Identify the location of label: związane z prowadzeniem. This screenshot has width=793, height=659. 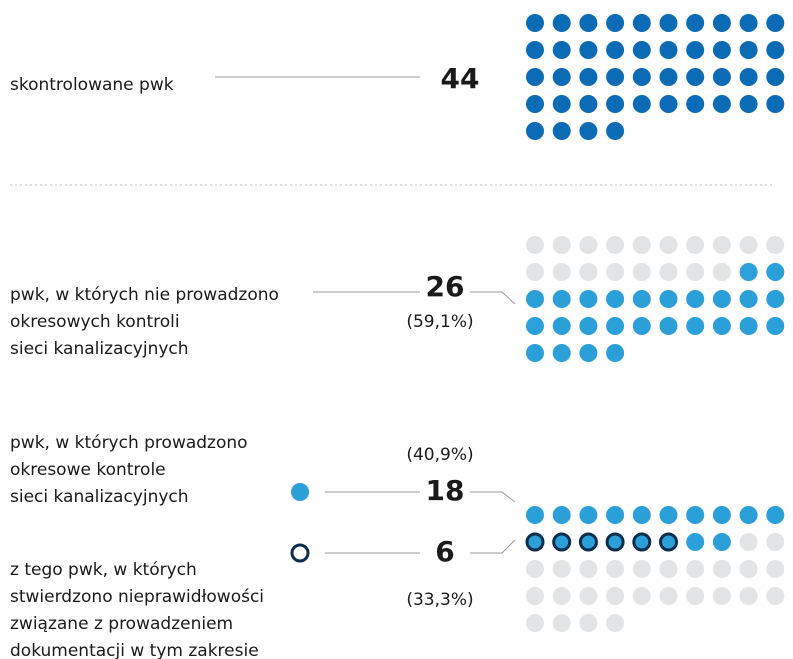
(121, 624).